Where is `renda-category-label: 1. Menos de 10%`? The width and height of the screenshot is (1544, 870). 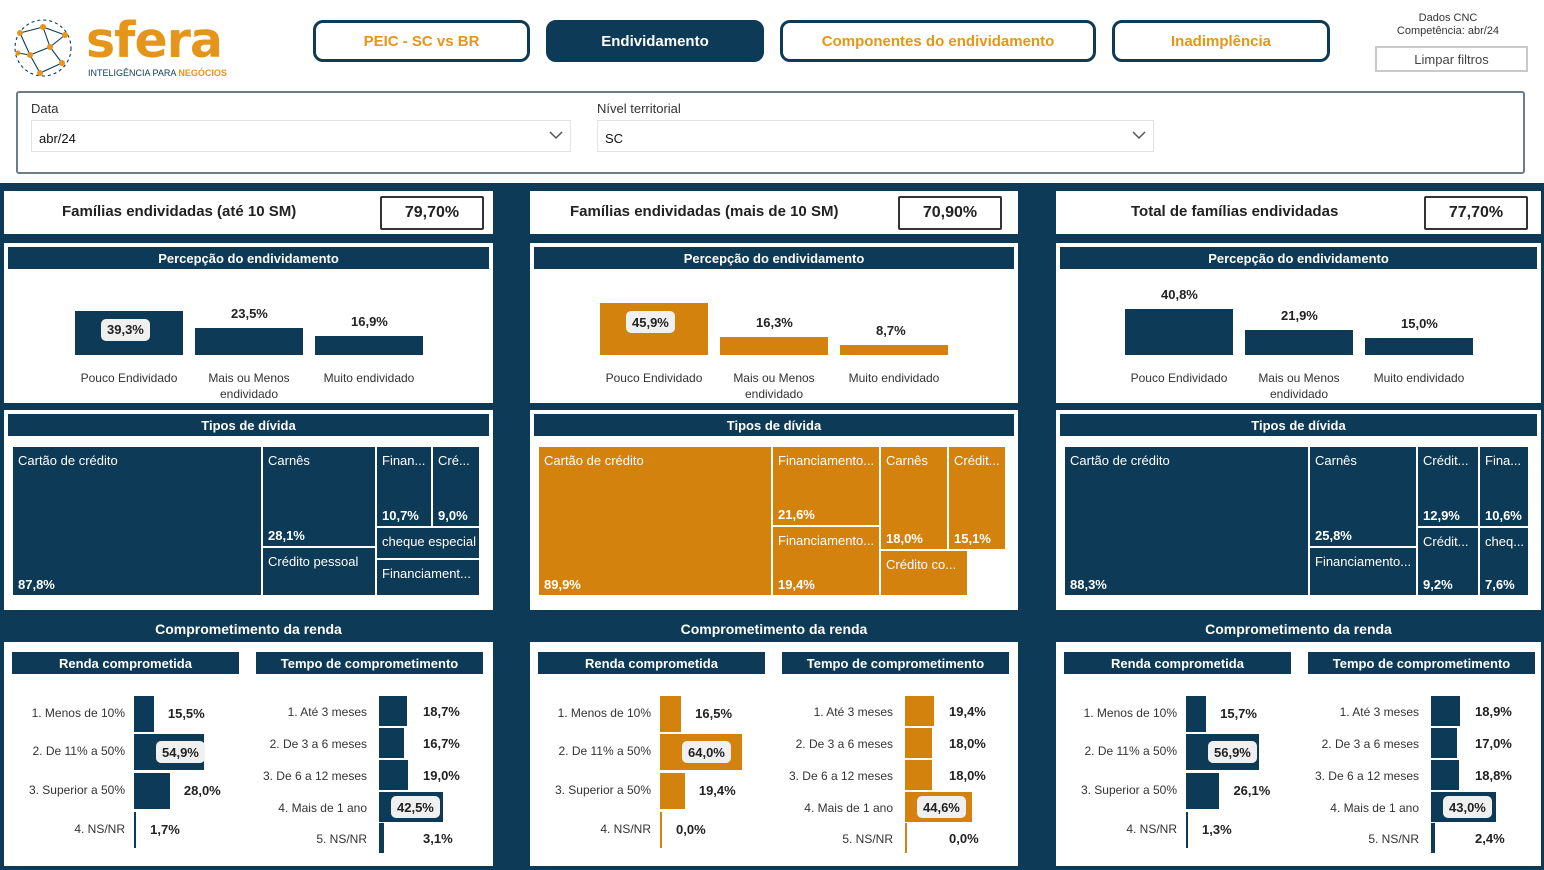
renda-category-label: 1. Menos de 10% is located at coordinates (604, 713).